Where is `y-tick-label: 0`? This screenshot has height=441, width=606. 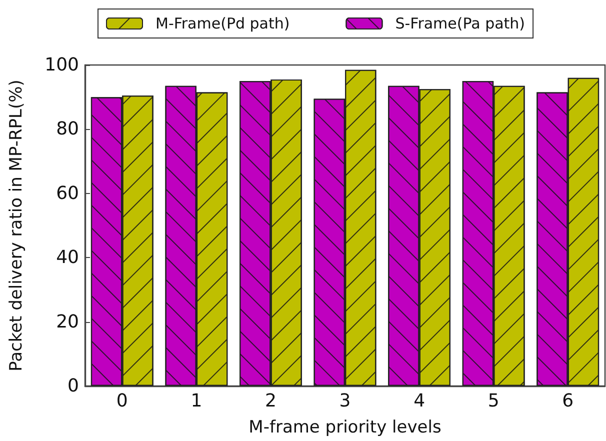
y-tick-label: 0 is located at coordinates (73, 386).